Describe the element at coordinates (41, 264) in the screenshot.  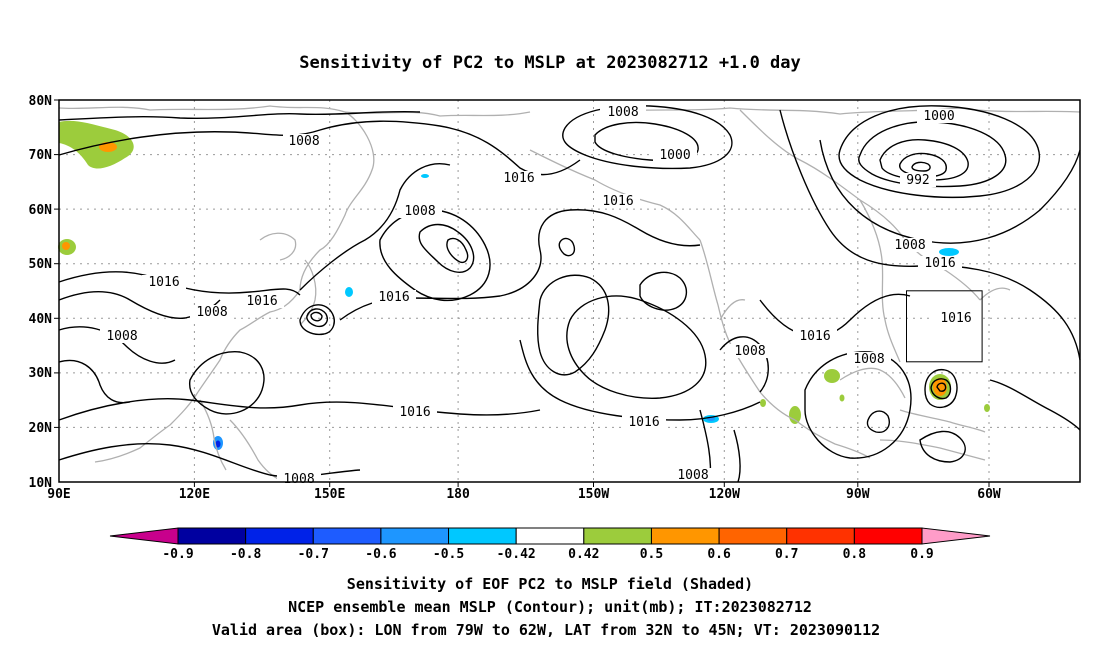
I see `lat-tick-label: 50N` at that location.